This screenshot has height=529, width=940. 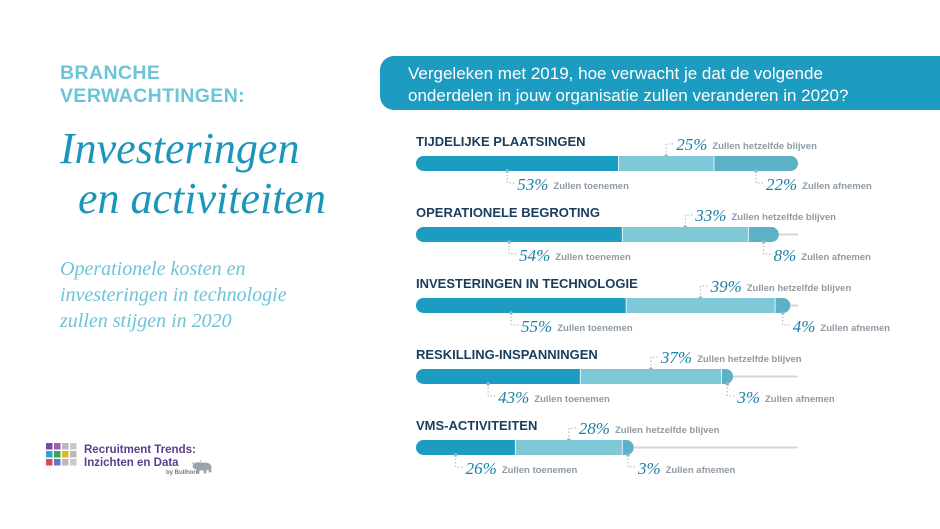 What do you see at coordinates (804, 326) in the screenshot?
I see `row-3-decrease-value: 4%` at bounding box center [804, 326].